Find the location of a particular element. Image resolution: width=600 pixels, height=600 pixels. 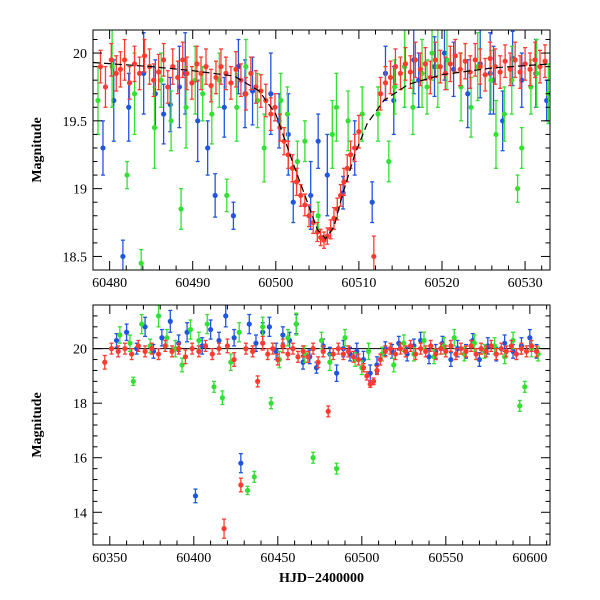

y-tick-label: 20 is located at coordinates (80, 54).